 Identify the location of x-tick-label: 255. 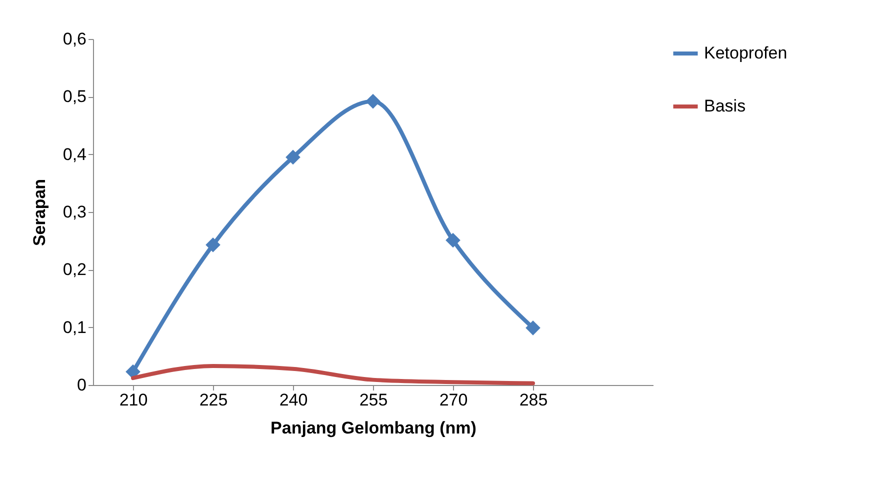
(373, 400).